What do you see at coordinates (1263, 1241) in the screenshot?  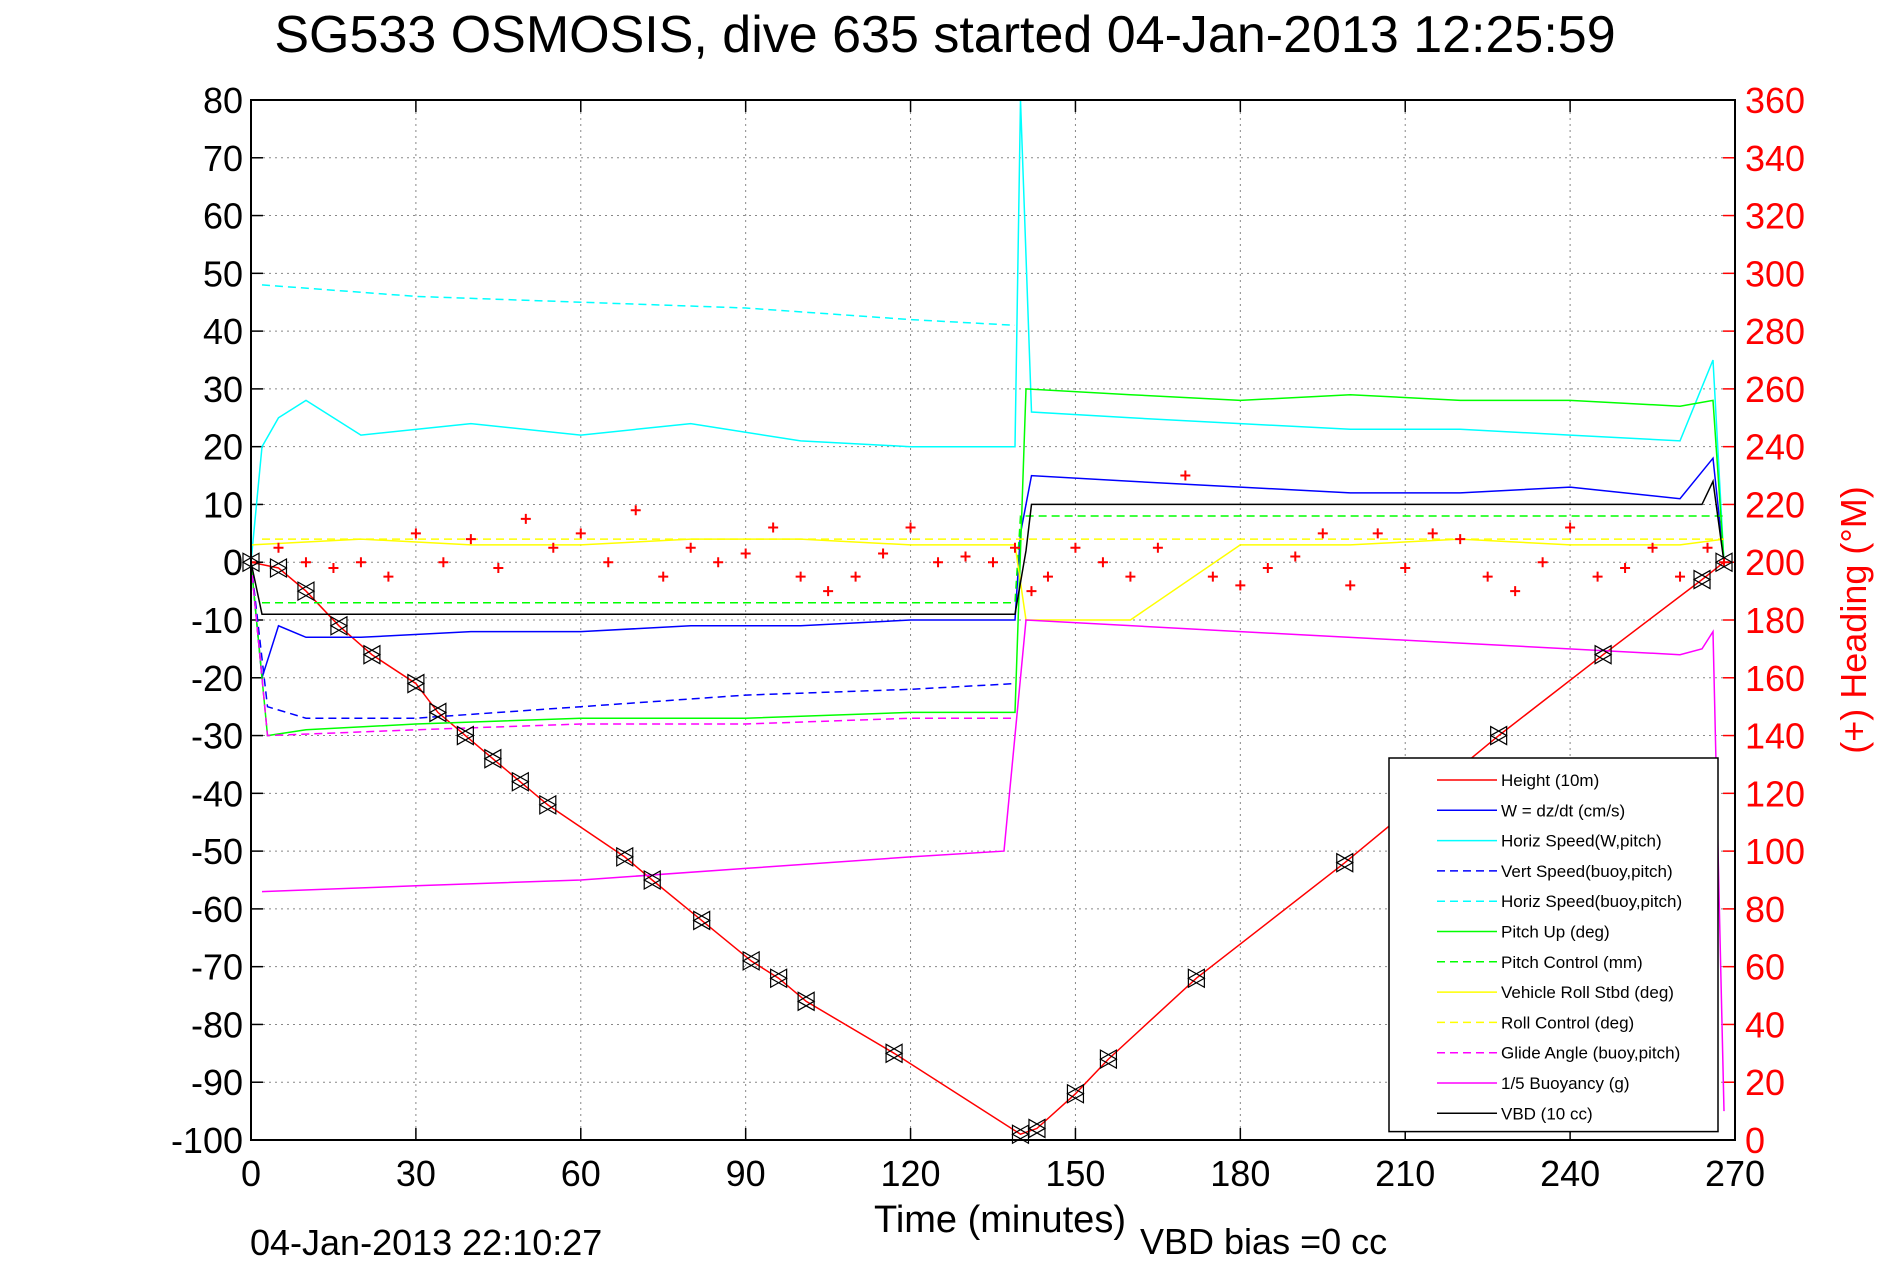 I see `footer-vbd-bias: VBD bias =0 cc` at bounding box center [1263, 1241].